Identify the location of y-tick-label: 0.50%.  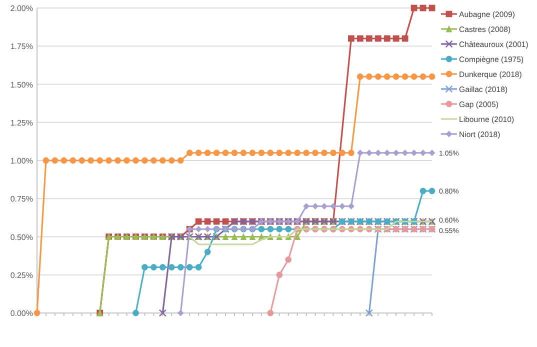
(21, 237).